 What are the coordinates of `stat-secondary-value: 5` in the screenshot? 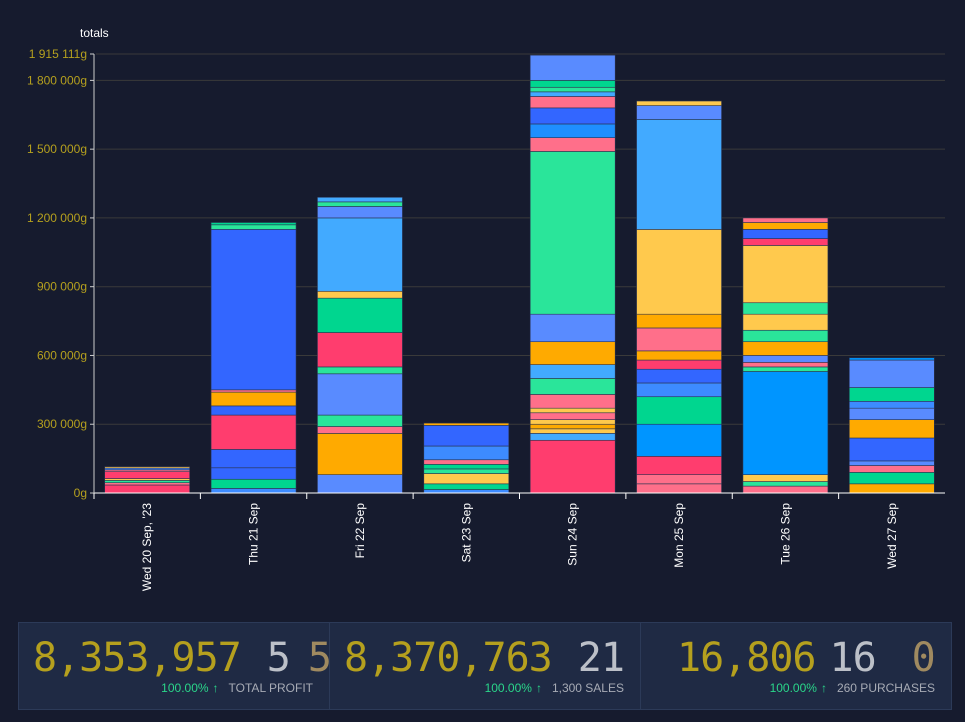 It's located at (278, 658).